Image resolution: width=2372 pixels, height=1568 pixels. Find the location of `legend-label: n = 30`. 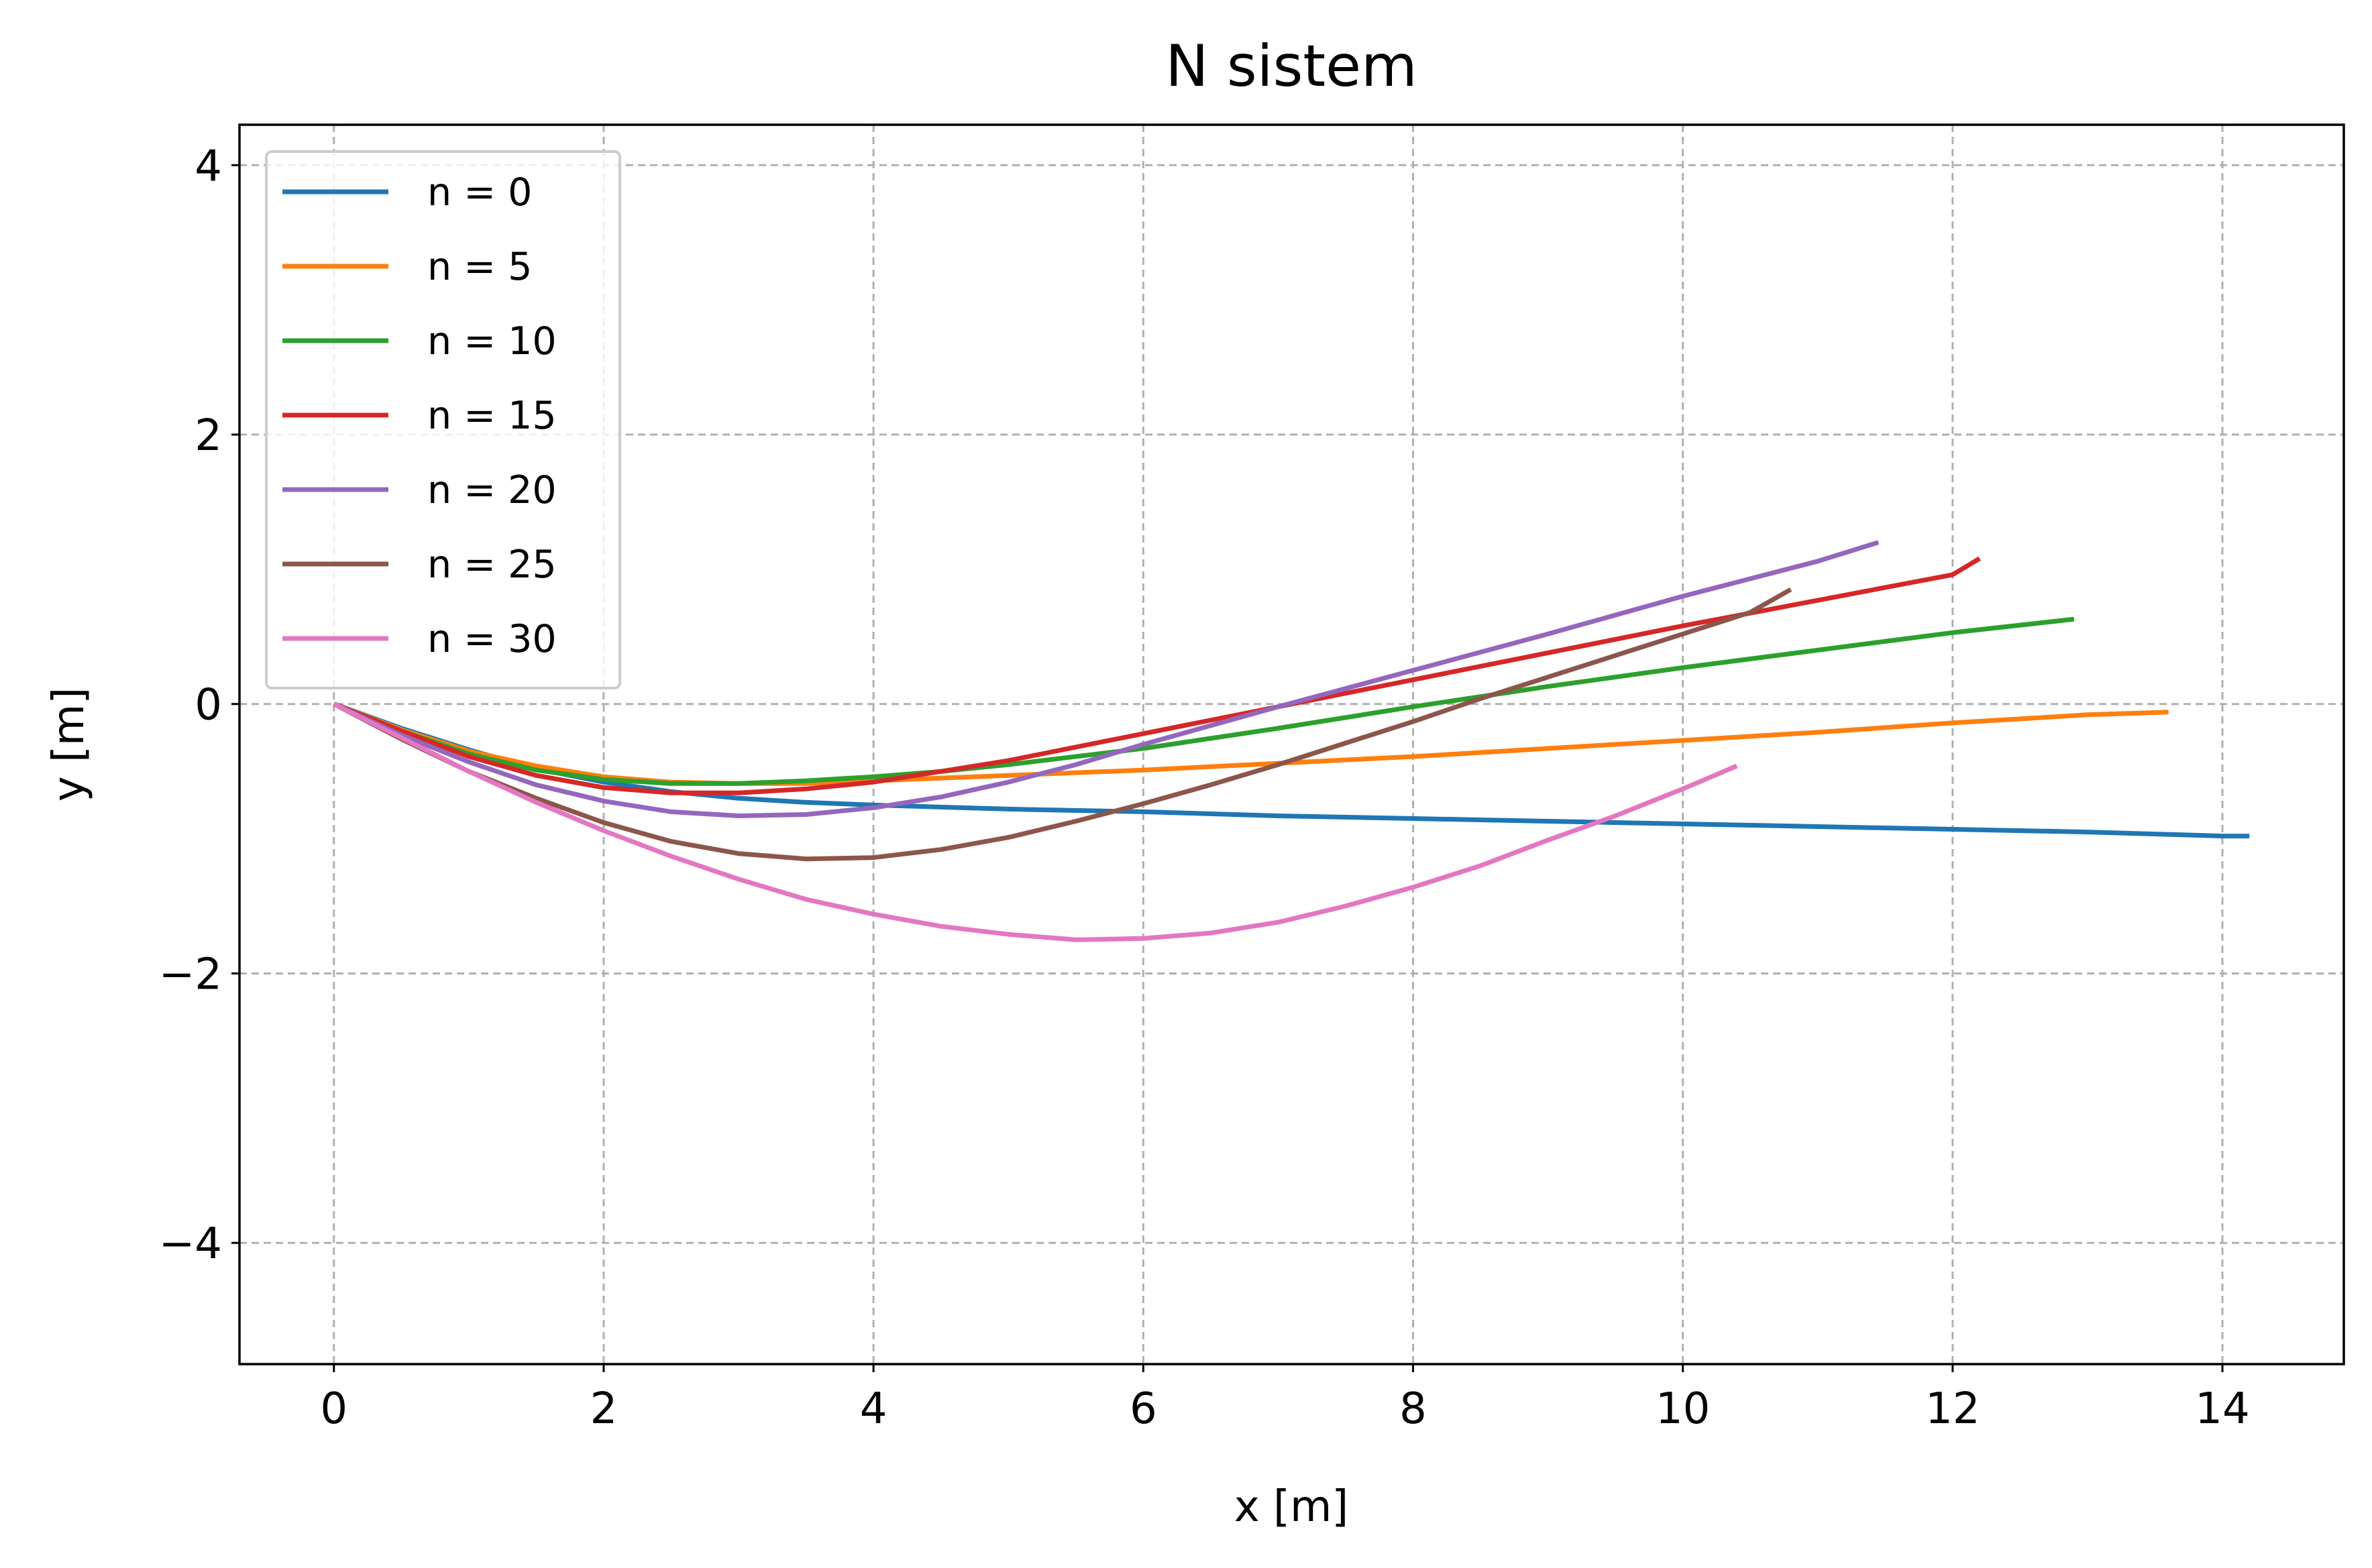

legend-label: n = 30 is located at coordinates (492, 639).